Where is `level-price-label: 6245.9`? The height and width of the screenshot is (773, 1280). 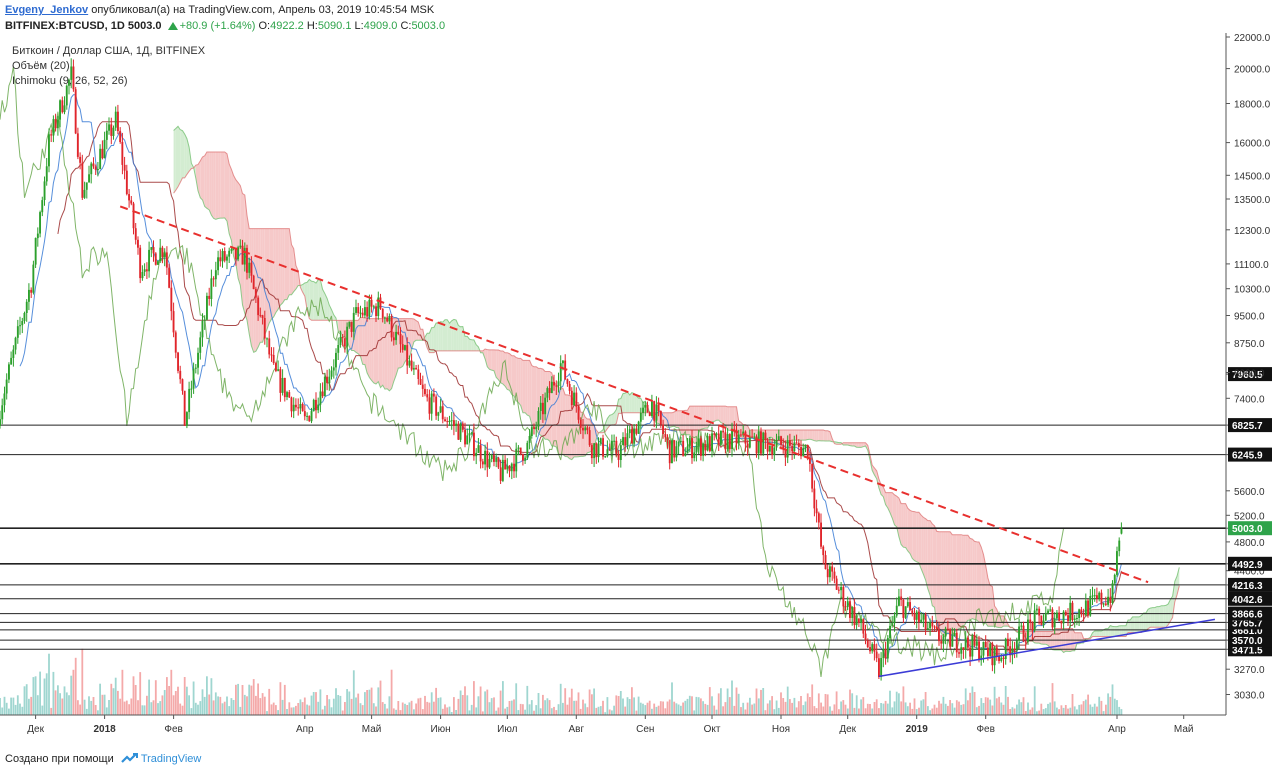 level-price-label: 6245.9 is located at coordinates (1247, 456).